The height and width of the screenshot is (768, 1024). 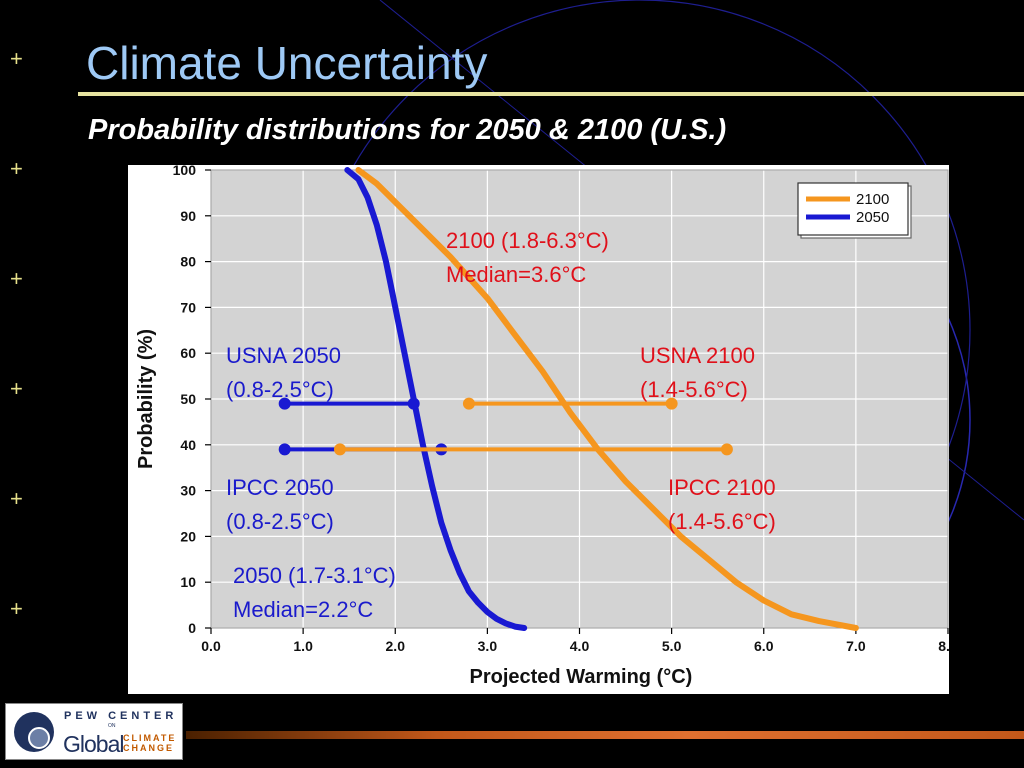 What do you see at coordinates (188, 307) in the screenshot?
I see `y-tick-label: 70` at bounding box center [188, 307].